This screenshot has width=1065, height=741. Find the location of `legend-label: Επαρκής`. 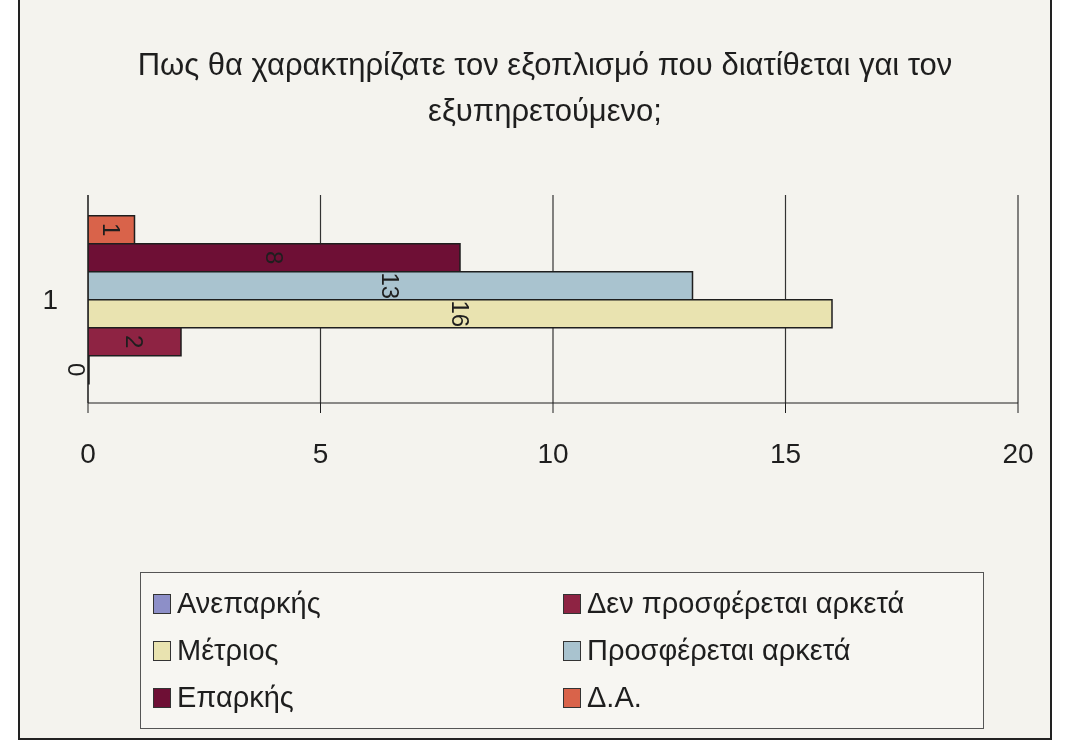

legend-label: Επαρκής is located at coordinates (235, 697).